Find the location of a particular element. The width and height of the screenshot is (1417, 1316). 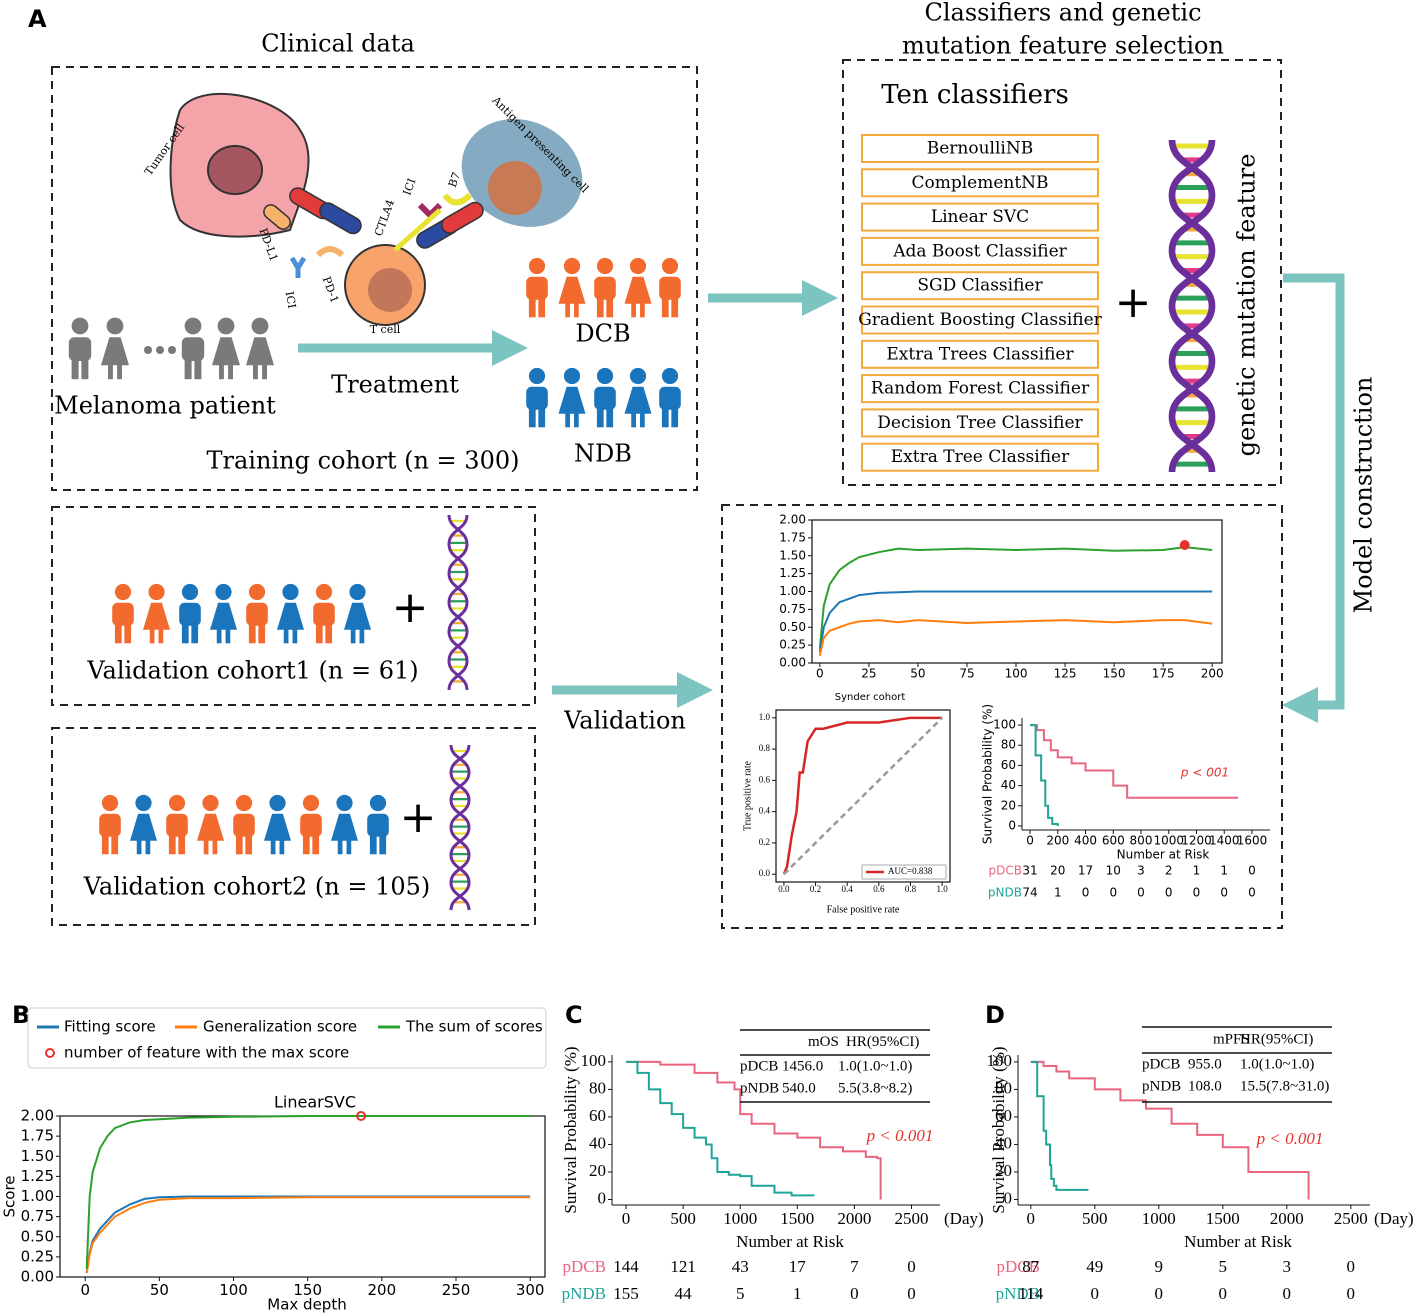

x-label: False positive rate is located at coordinates (863, 909).